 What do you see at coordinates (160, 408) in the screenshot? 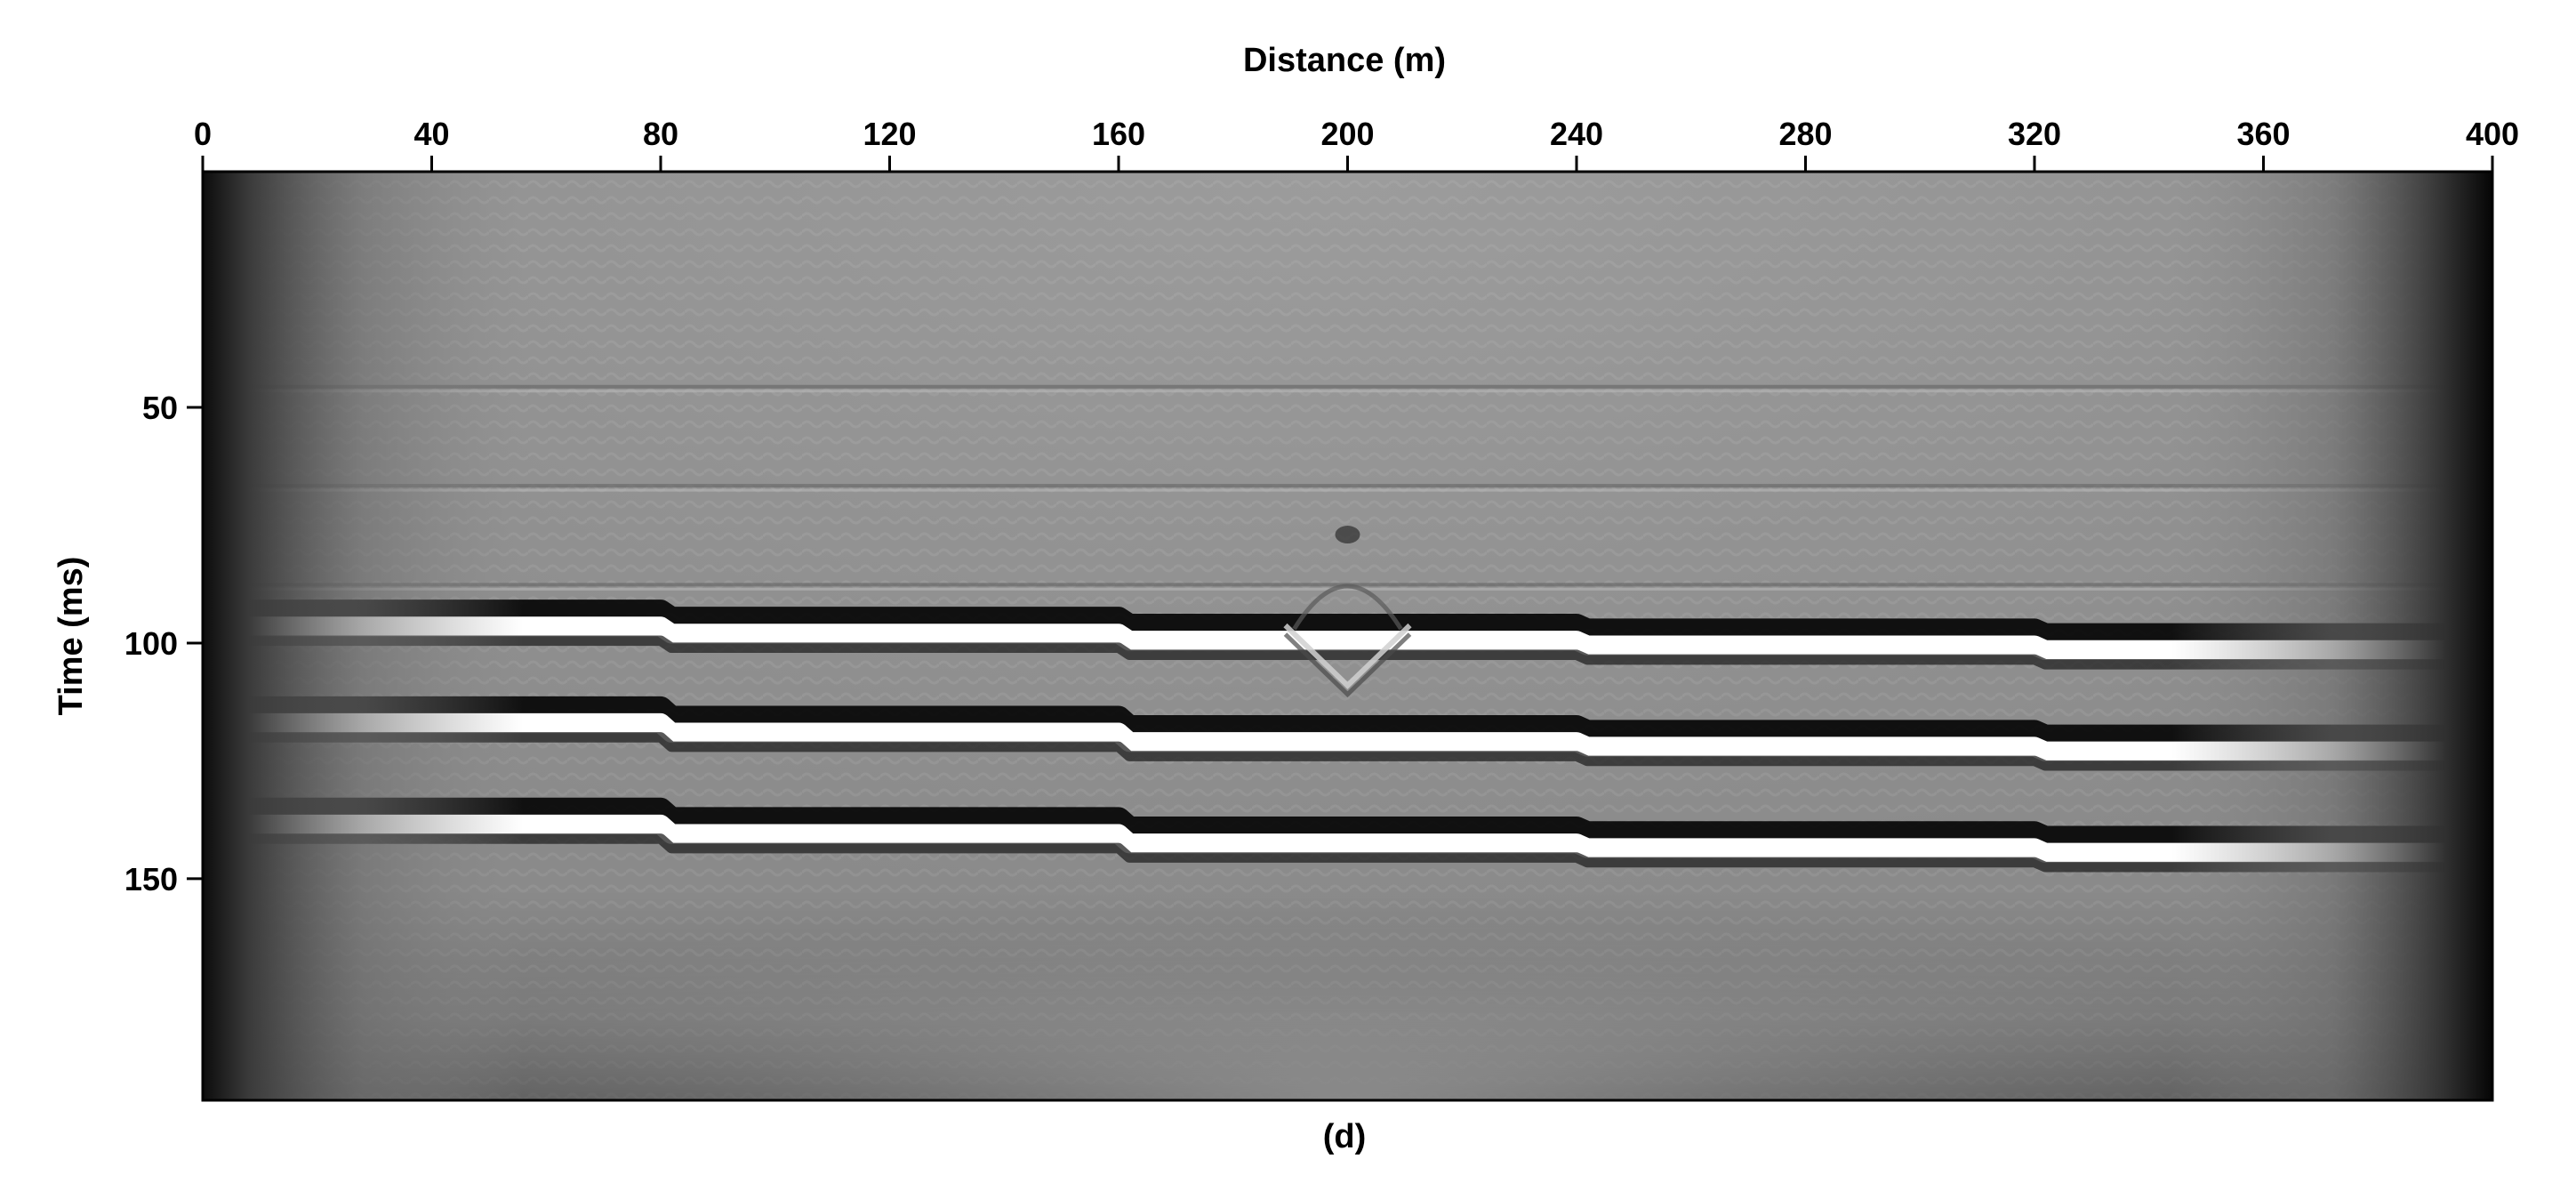
I see `y-tick-label-50: 50` at bounding box center [160, 408].